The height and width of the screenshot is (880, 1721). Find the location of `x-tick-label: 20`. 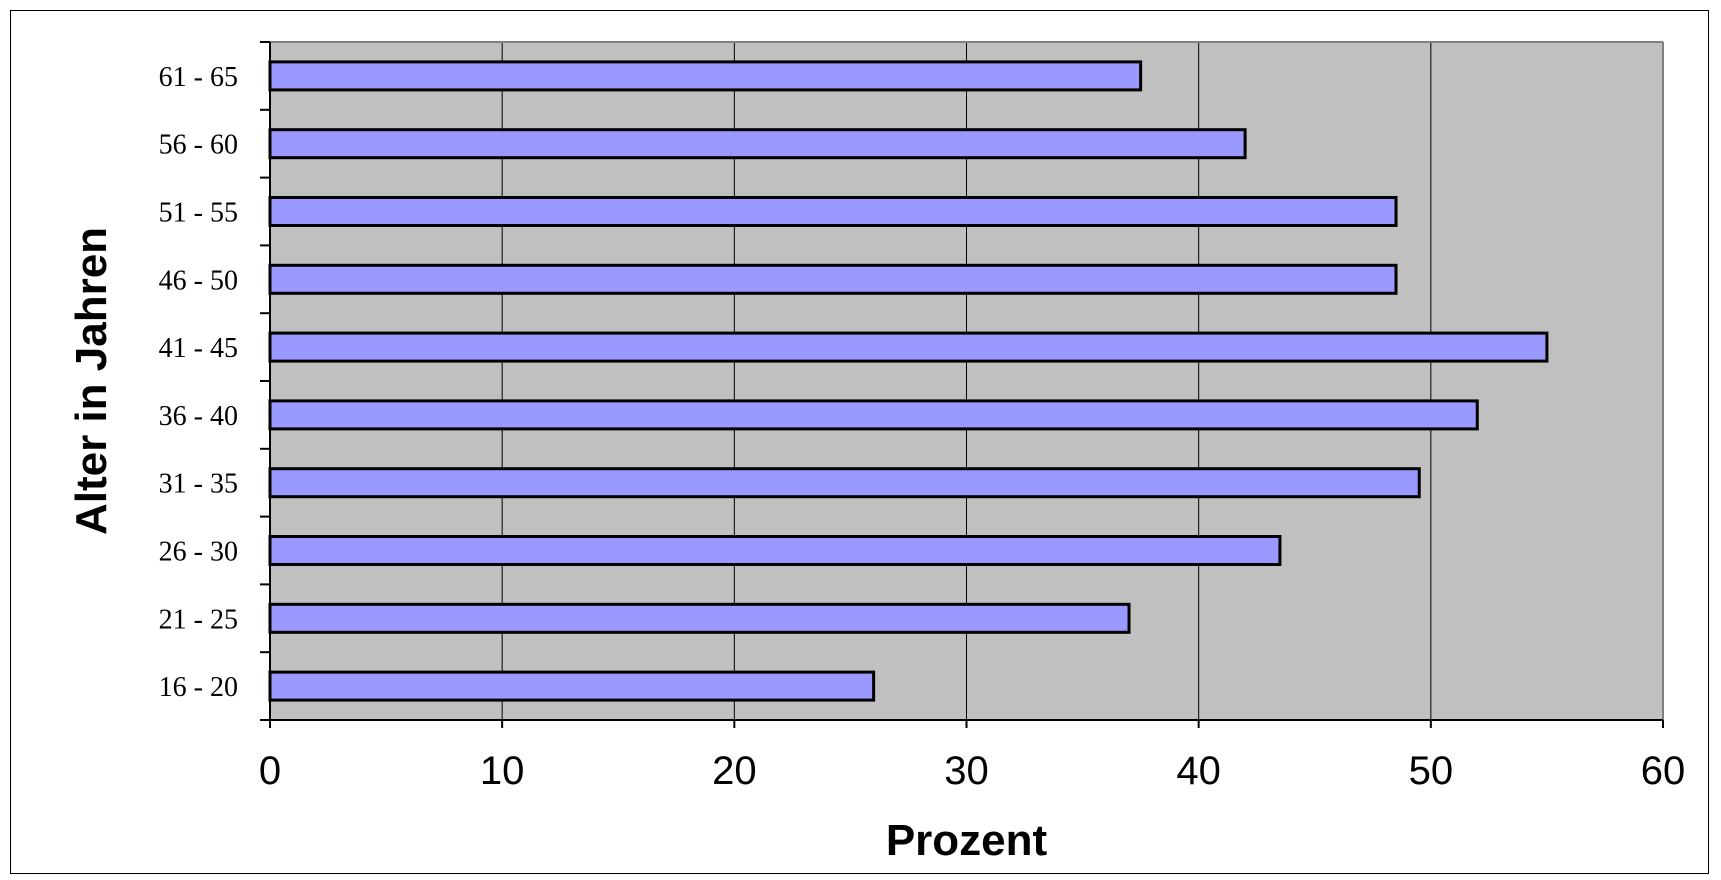

x-tick-label: 20 is located at coordinates (734, 771).